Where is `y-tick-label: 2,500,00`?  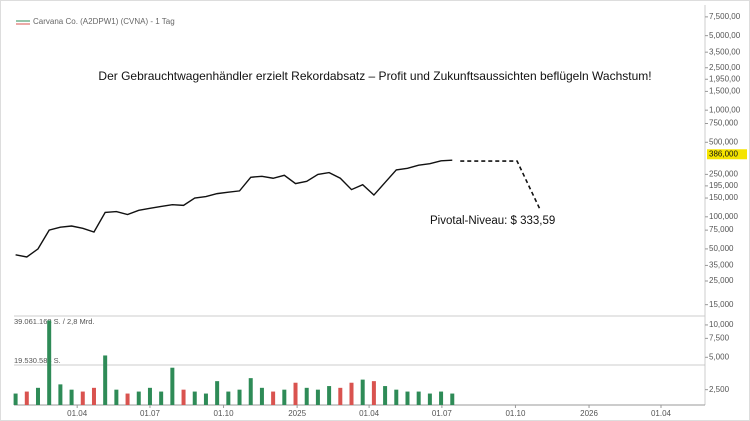
y-tick-label: 2,500,00 is located at coordinates (725, 67).